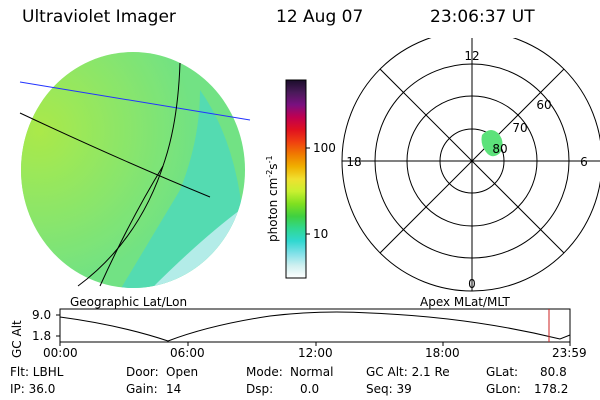  I want to click on lat-label-70: 70, so click(519, 128).